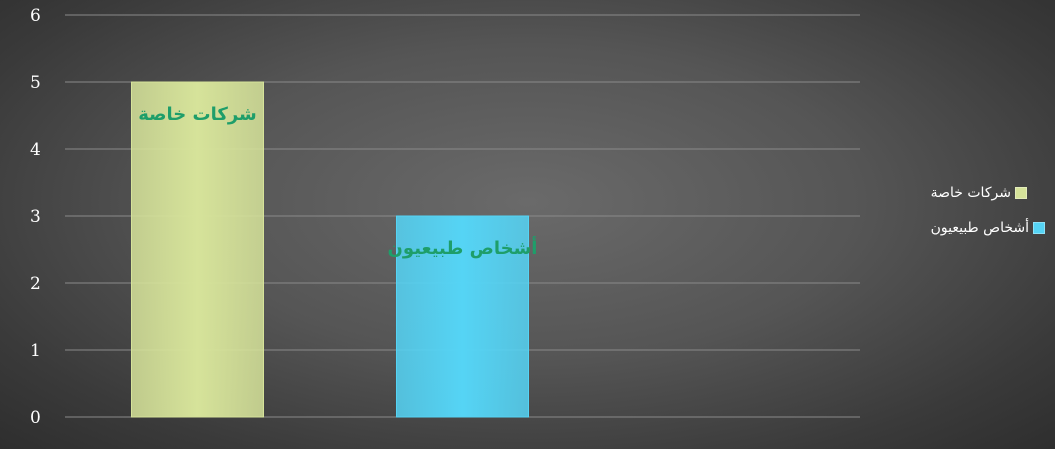 This screenshot has width=1055, height=449. What do you see at coordinates (35, 16) in the screenshot?
I see `y-tick-label-6: 6` at bounding box center [35, 16].